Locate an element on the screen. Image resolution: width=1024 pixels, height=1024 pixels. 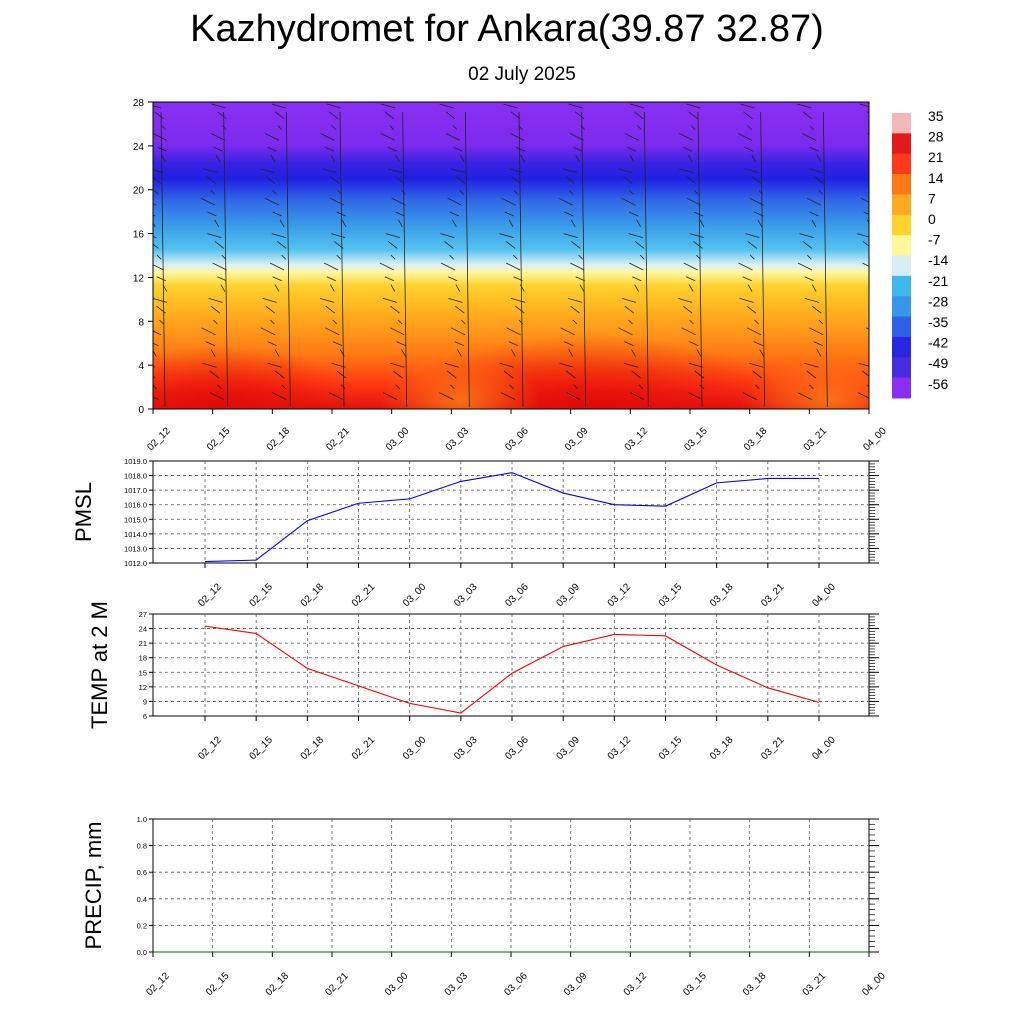
y-tick-label: 27 is located at coordinates (143, 614).